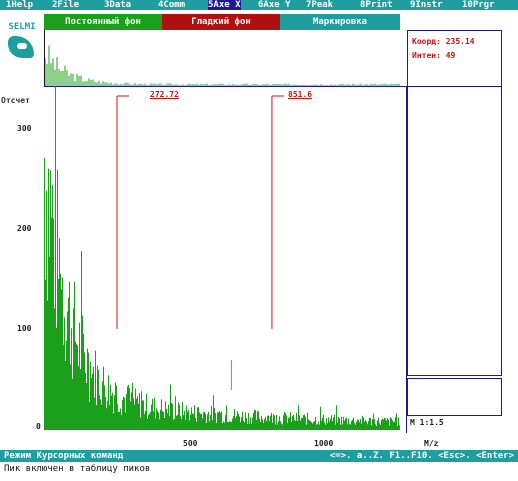 The image size is (518, 481). I want to click on y-tick-label: 200, so click(24, 228).